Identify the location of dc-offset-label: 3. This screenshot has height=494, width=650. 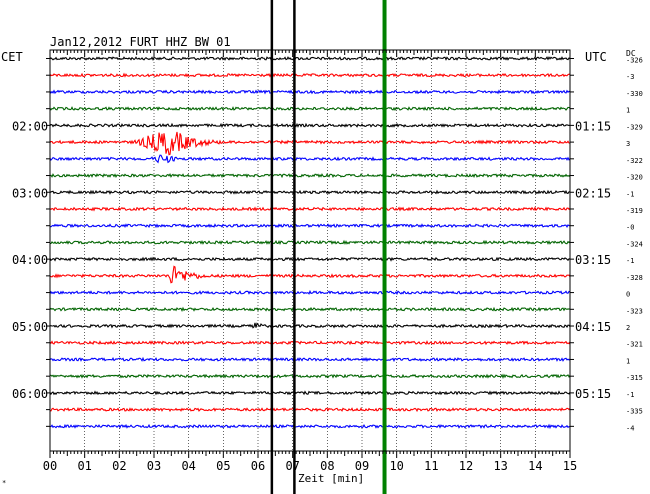
(628, 144).